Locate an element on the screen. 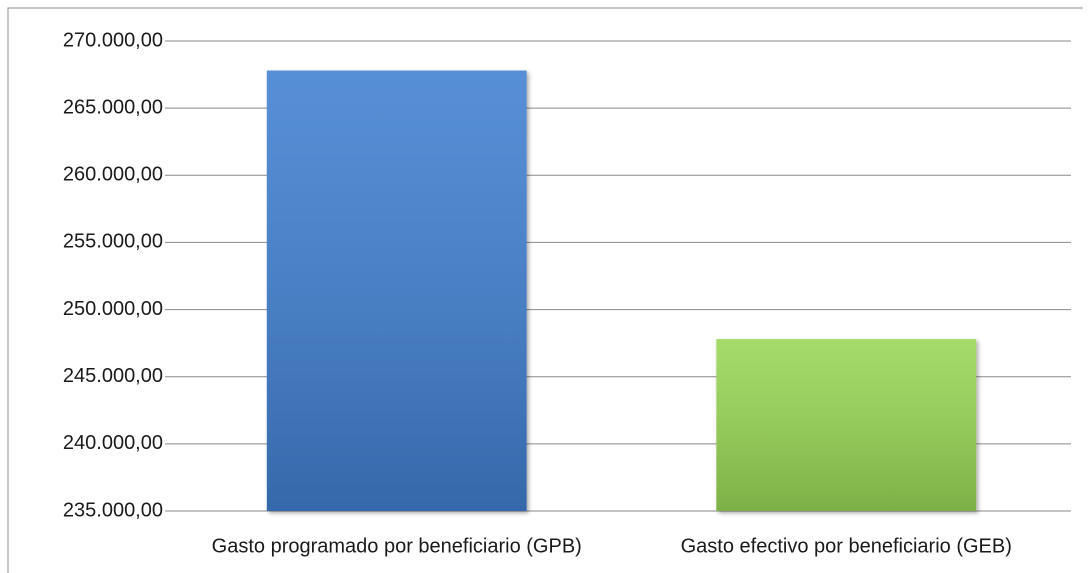  y-tick-label: 265.000,00 is located at coordinates (113, 107).